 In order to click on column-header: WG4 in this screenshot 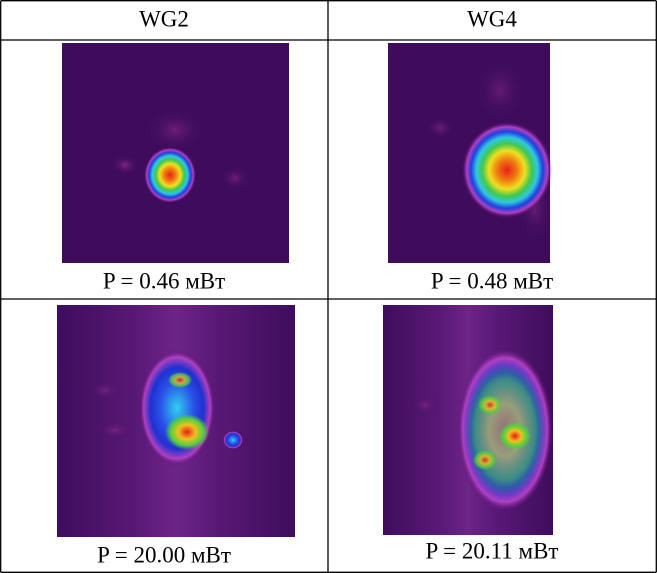, I will do `click(492, 18)`.